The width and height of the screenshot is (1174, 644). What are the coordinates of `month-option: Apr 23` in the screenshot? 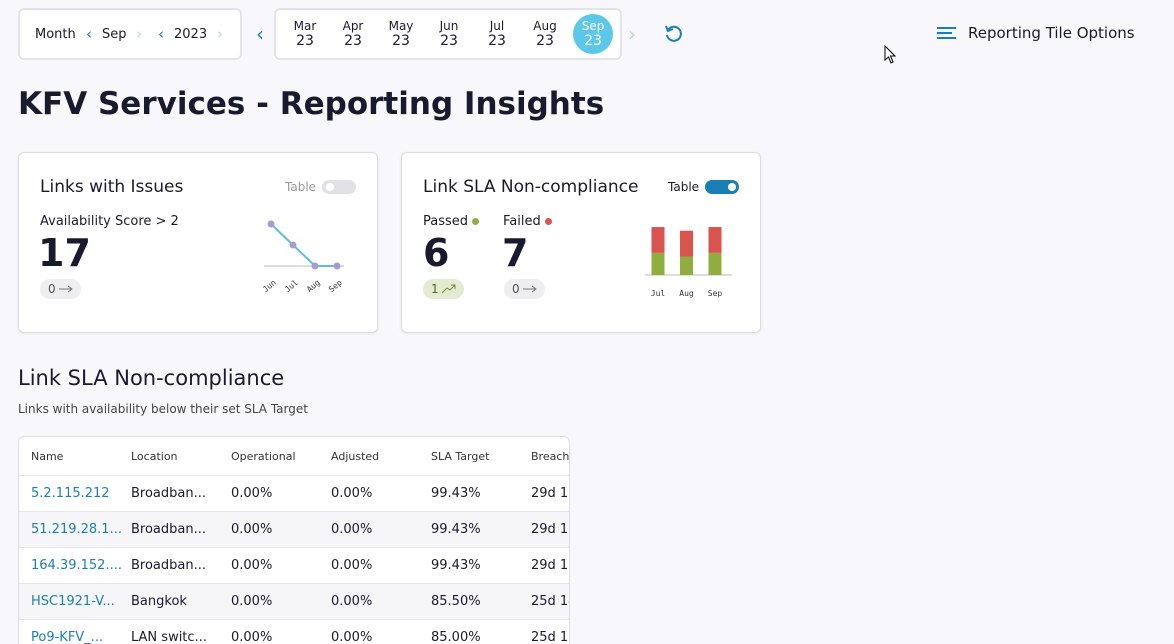 It's located at (353, 34).